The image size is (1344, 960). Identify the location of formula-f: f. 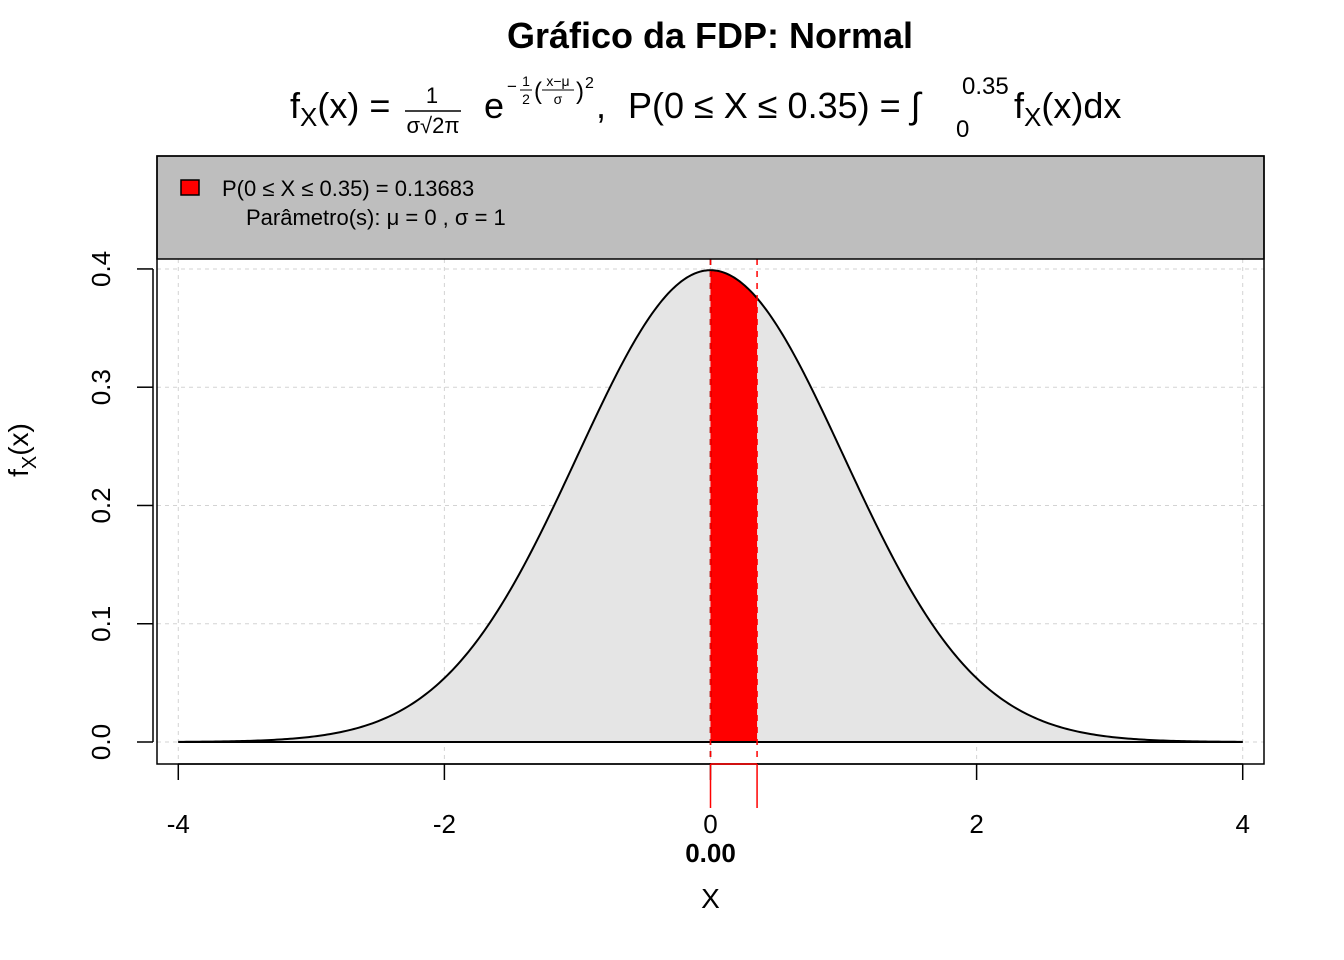
(295, 105).